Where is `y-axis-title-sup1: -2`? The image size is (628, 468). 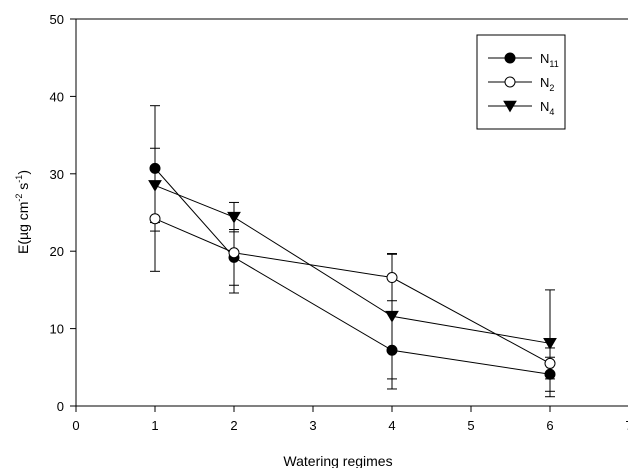 y-axis-title-sup1: -2 is located at coordinates (19, 198).